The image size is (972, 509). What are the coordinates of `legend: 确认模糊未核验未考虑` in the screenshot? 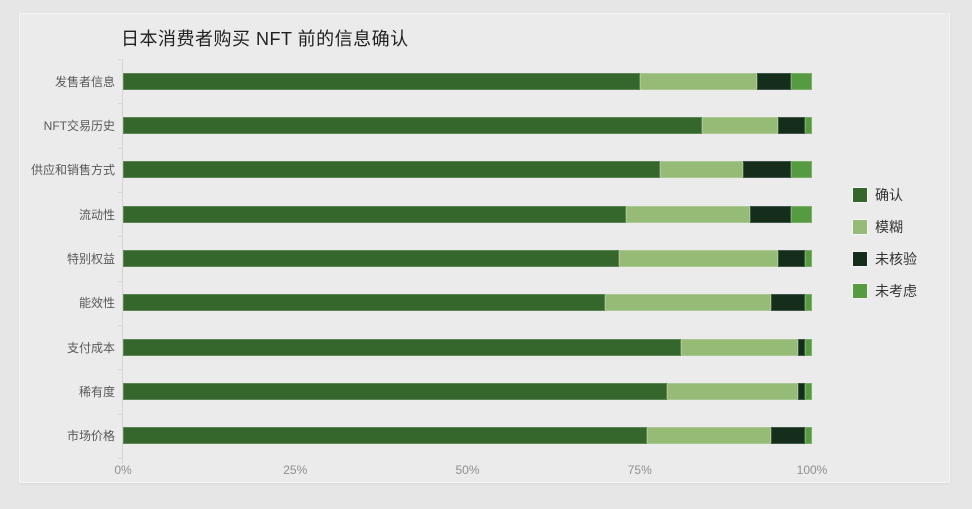 It's located at (885, 249).